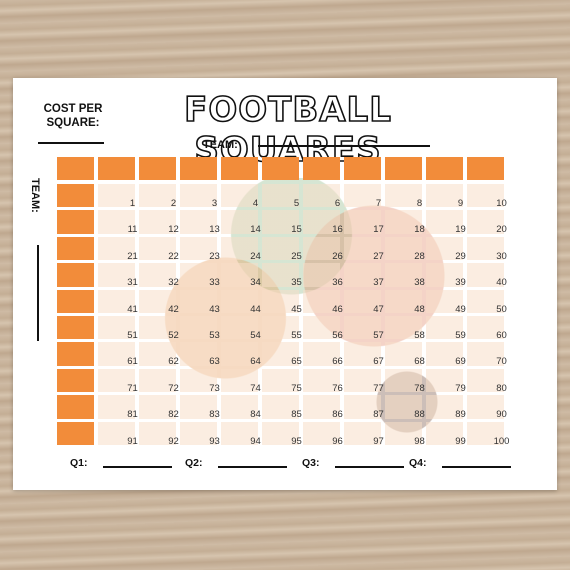  Describe the element at coordinates (418, 463) in the screenshot. I see `quarter-label: Q4:` at that location.